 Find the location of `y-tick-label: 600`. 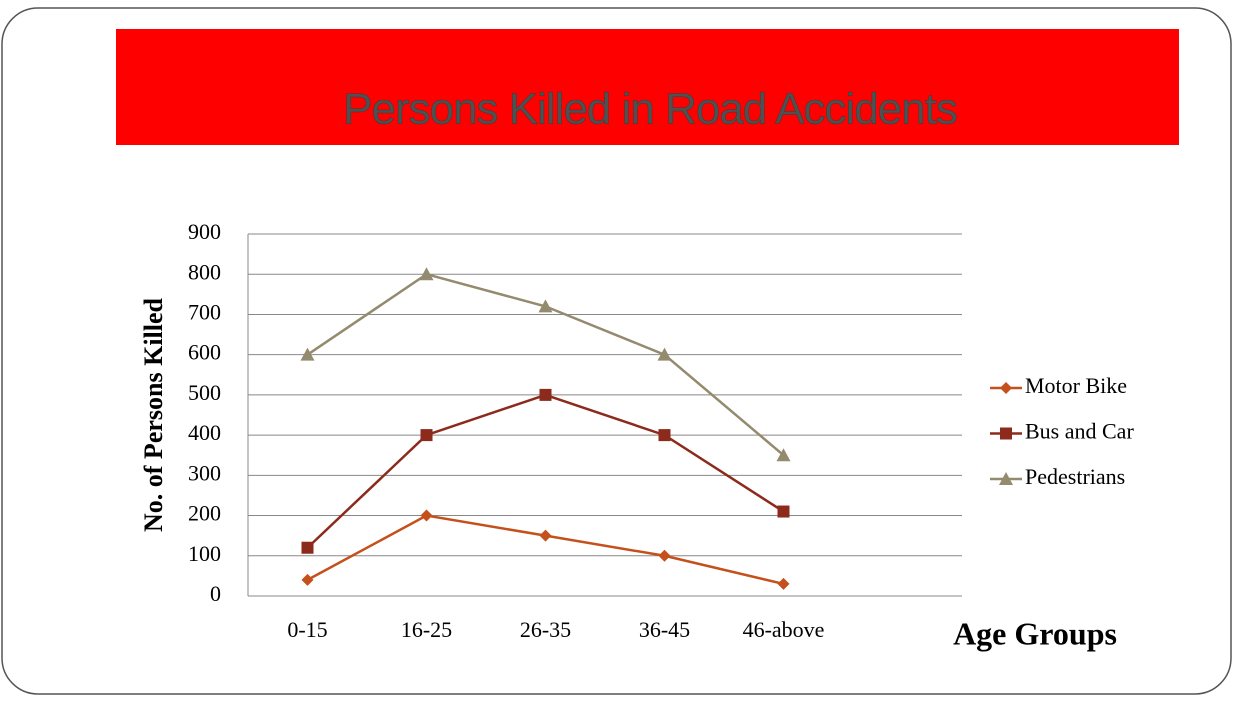

y-tick-label: 600 is located at coordinates (204, 352).